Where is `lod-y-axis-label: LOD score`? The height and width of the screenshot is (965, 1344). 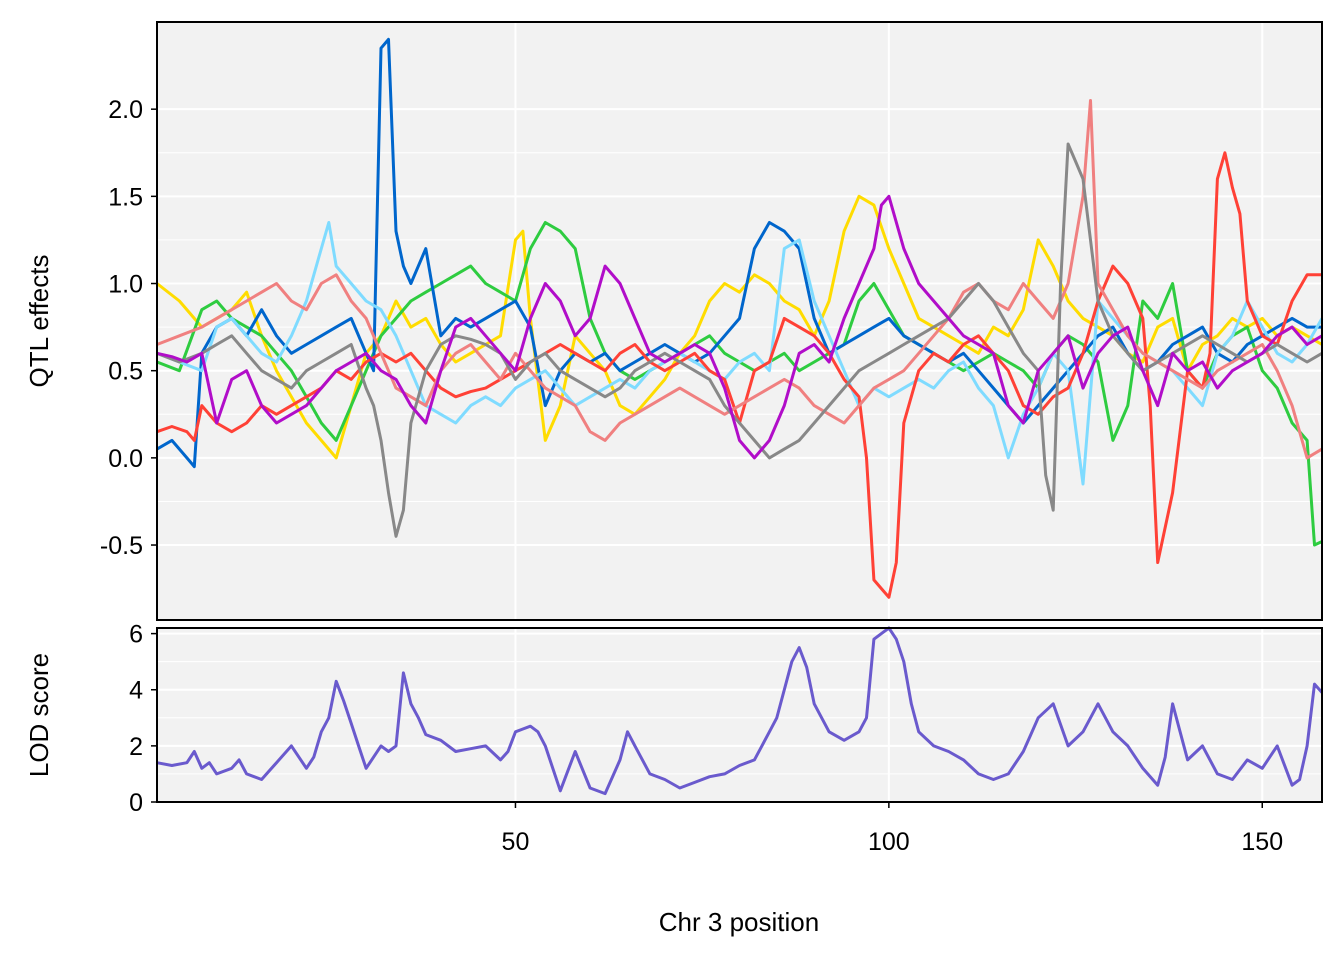
lod-y-axis-label: LOD score is located at coordinates (39, 715).